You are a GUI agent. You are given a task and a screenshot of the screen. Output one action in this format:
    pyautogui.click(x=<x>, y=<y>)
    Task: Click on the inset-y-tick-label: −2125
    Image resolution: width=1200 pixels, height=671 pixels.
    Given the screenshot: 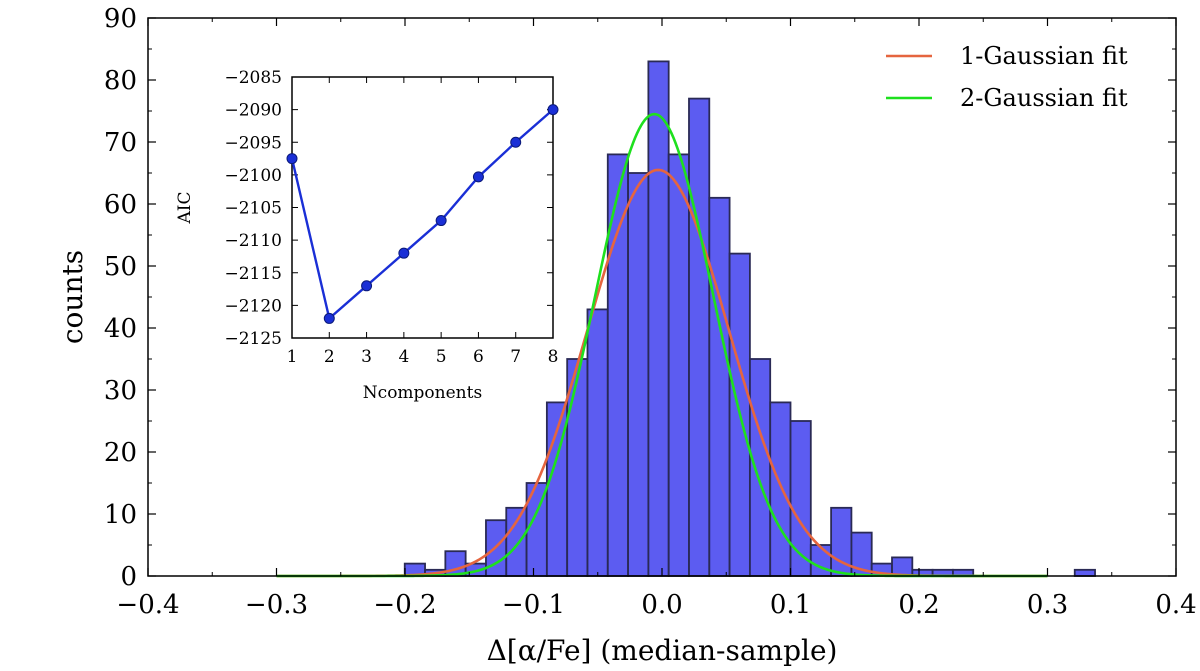 What is the action you would take?
    pyautogui.click(x=253, y=339)
    